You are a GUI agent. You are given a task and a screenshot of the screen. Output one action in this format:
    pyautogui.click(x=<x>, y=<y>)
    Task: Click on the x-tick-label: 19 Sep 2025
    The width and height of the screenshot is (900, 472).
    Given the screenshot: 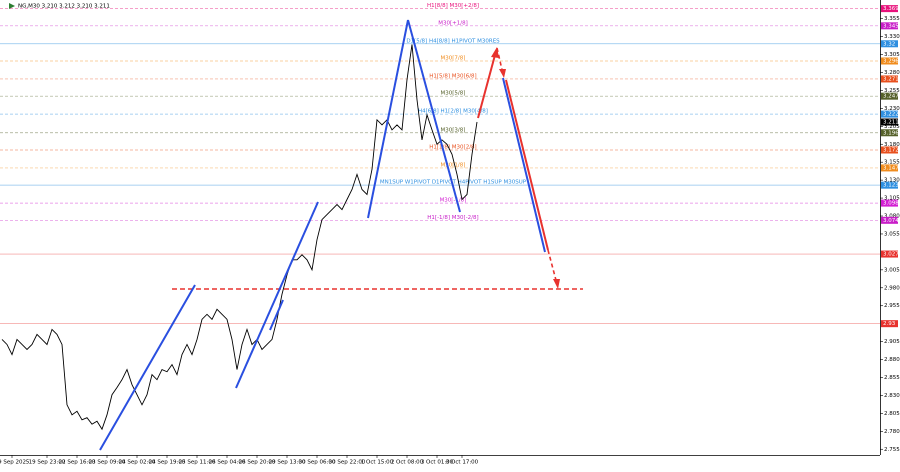 What is the action you would take?
    pyautogui.click(x=15, y=463)
    